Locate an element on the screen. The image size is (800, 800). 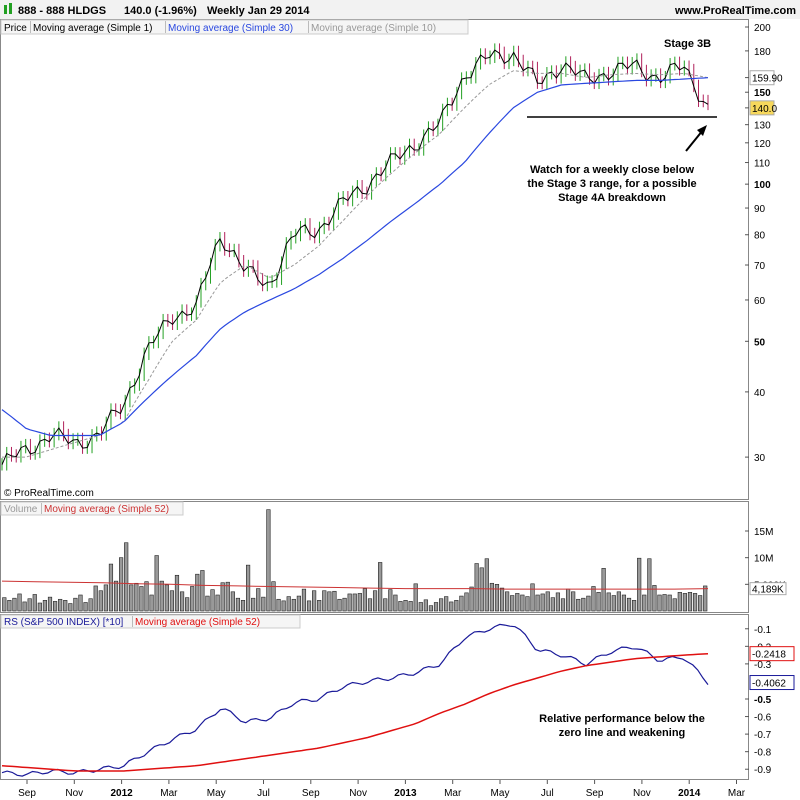
volume-legend: Volume Moving average (Simple 52) is located at coordinates (92, 508).